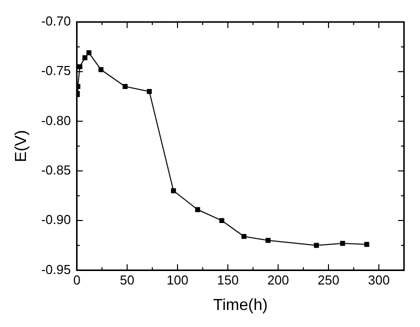 The image size is (420, 327). I want to click on y-tick-label: -0.85, so click(56, 170).